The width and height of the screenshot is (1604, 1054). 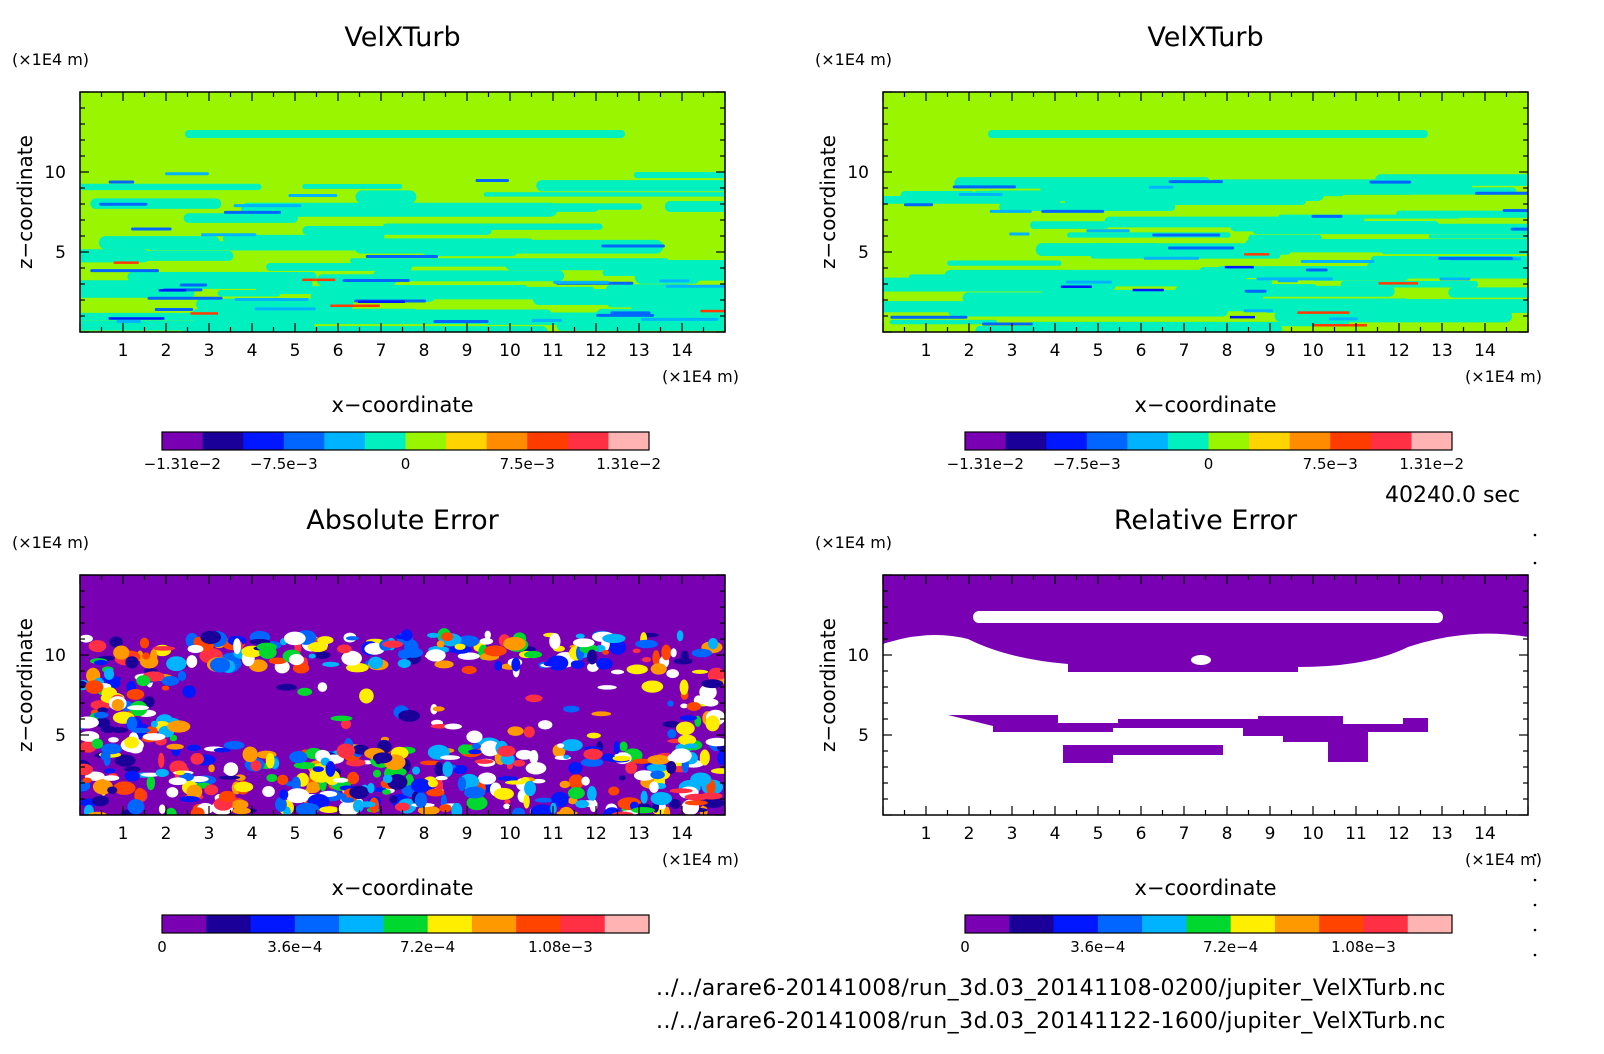 What do you see at coordinates (1270, 834) in the screenshot?
I see `x-tick-label: 9` at bounding box center [1270, 834].